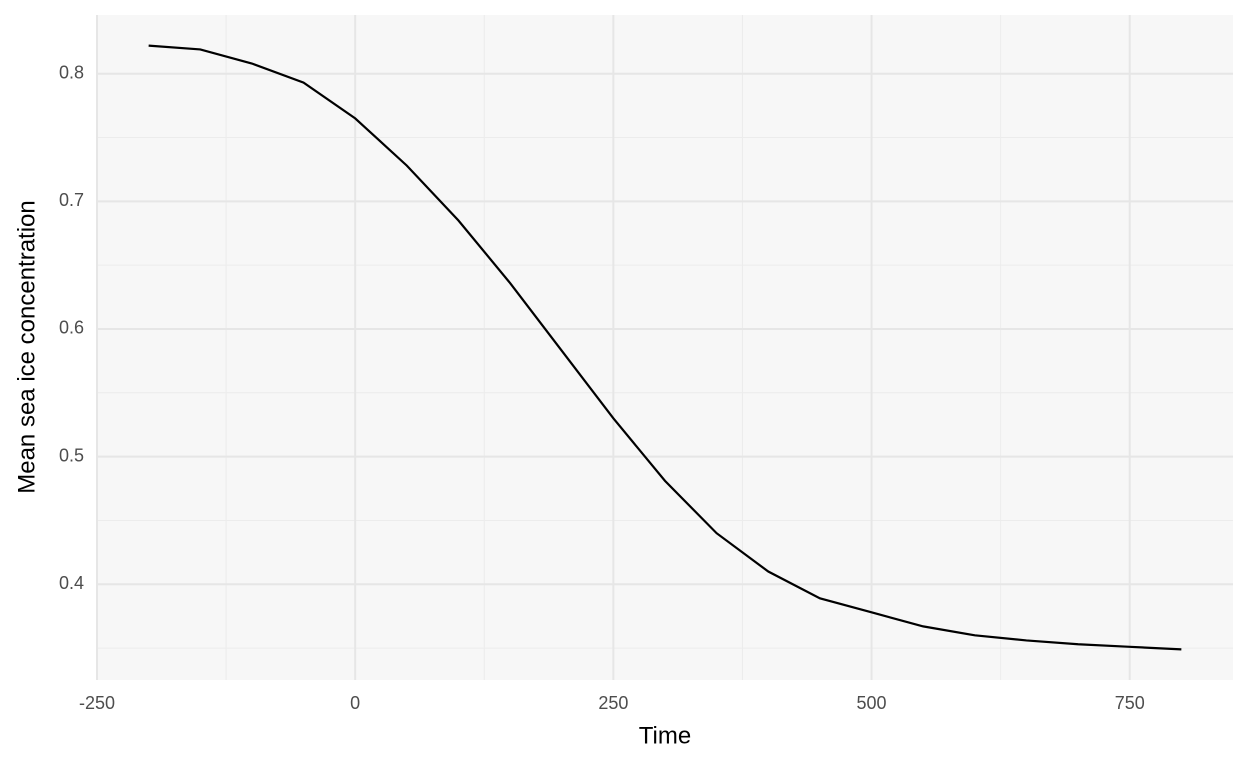 Image resolution: width=1248 pixels, height=768 pixels. Describe the element at coordinates (71, 72) in the screenshot. I see `y-tick-label: 0.8` at that location.